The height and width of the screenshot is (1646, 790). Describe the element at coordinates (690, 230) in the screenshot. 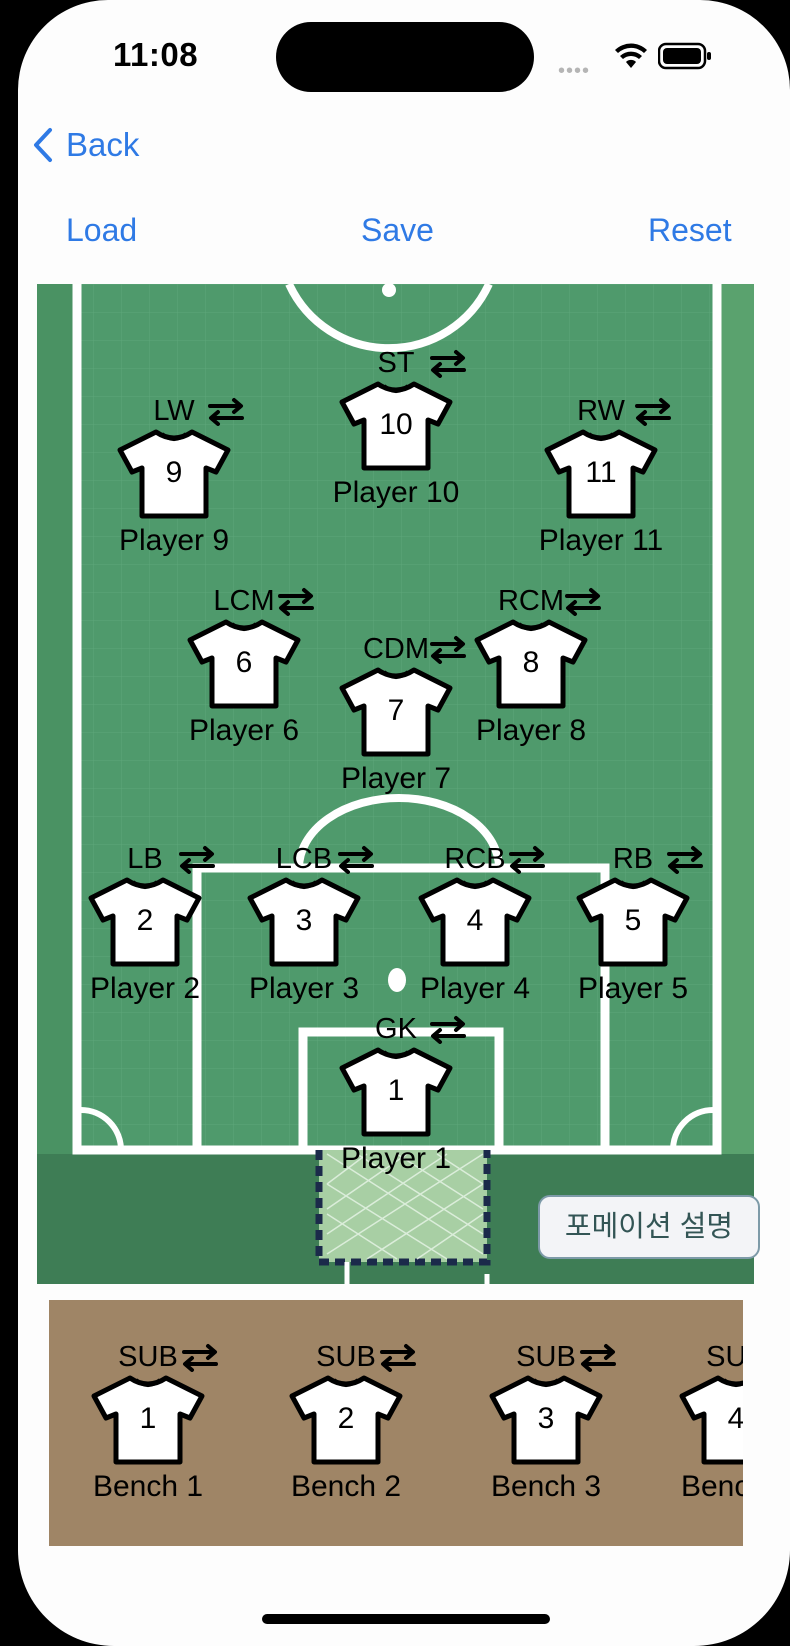

I see `reset-button: Reset` at that location.